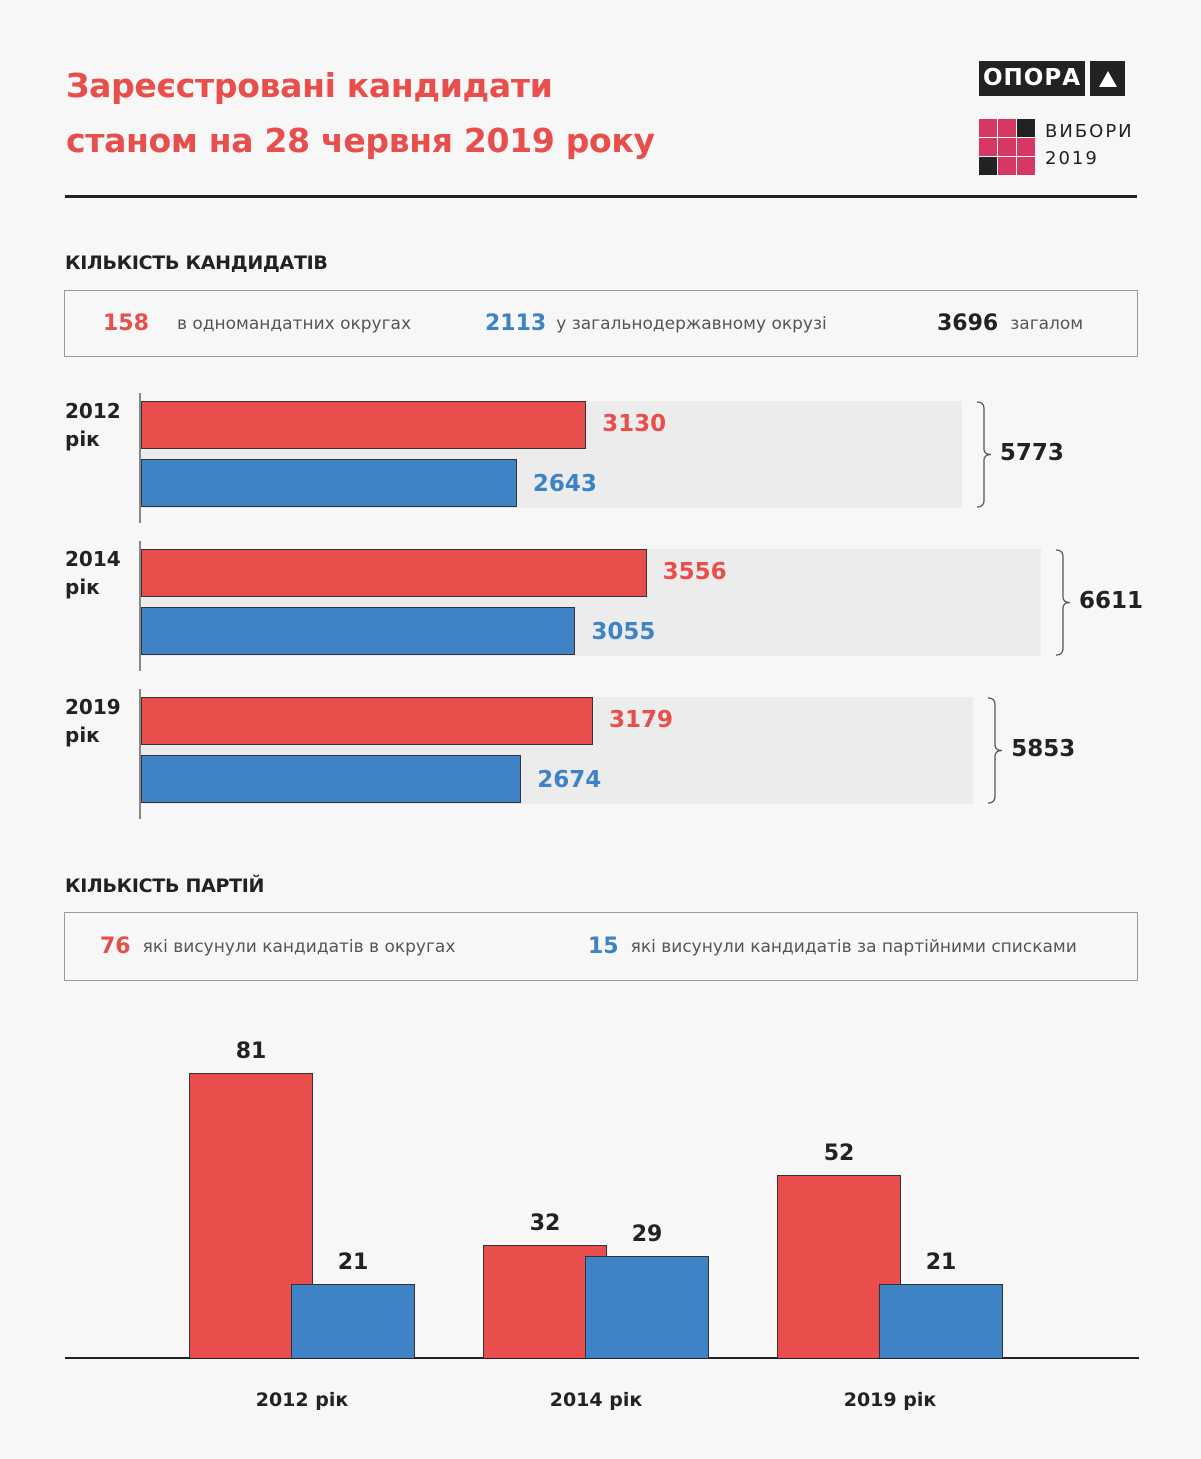 This screenshot has width=1201, height=1459. Describe the element at coordinates (634, 424) in the screenshot. I see `data-label: 3130` at that location.